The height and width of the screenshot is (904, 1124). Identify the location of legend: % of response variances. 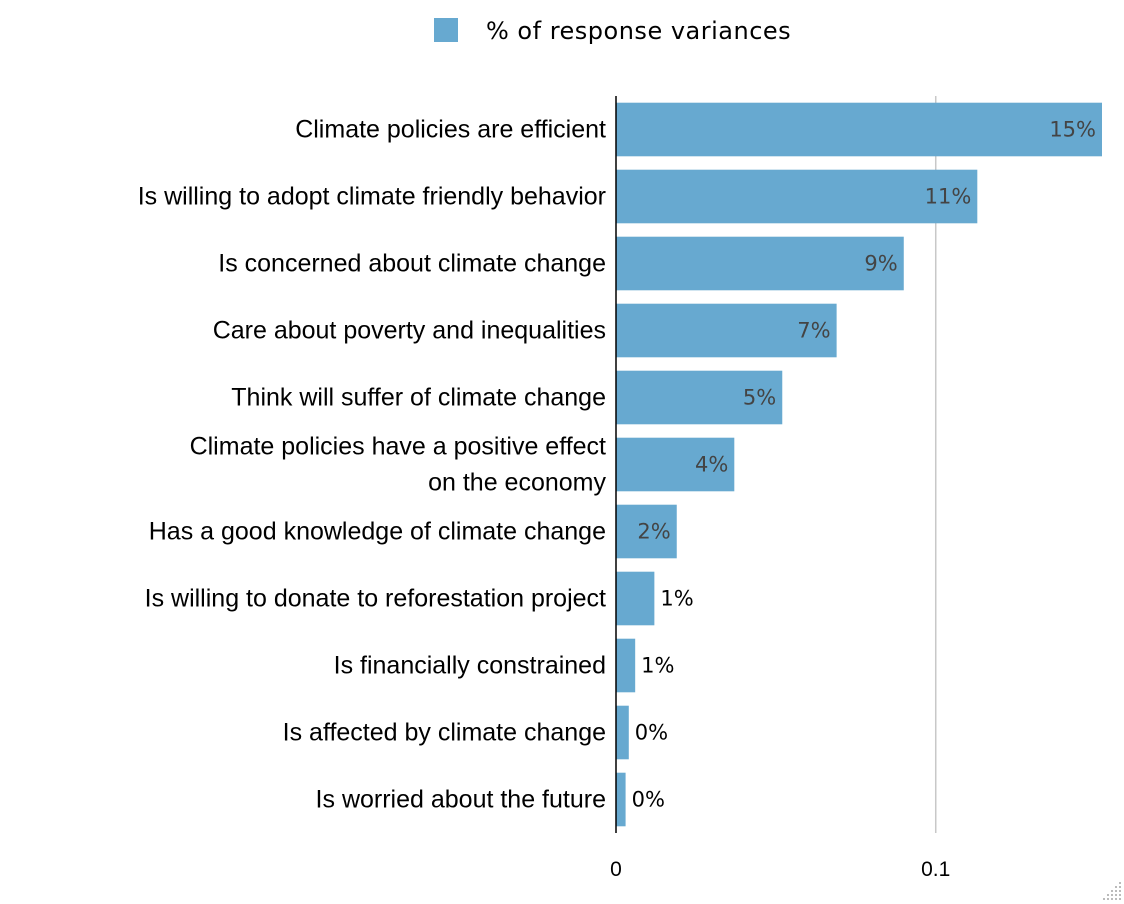
(612, 31).